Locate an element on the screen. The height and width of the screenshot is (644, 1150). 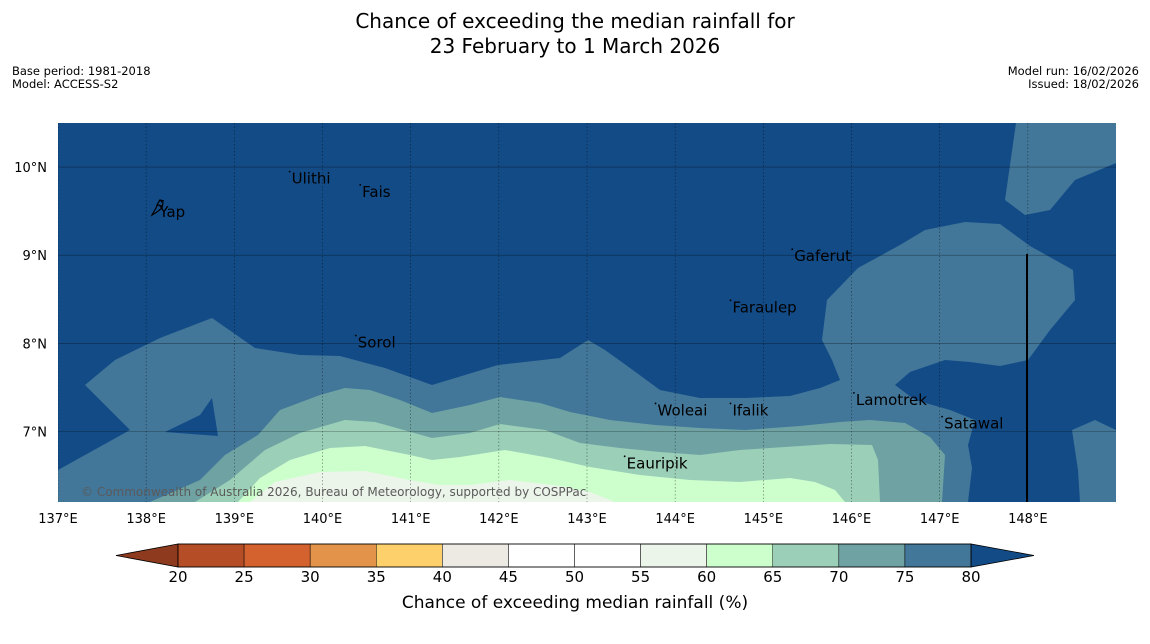
issued-text: Issued: 18/02/2026 is located at coordinates (1083, 84).